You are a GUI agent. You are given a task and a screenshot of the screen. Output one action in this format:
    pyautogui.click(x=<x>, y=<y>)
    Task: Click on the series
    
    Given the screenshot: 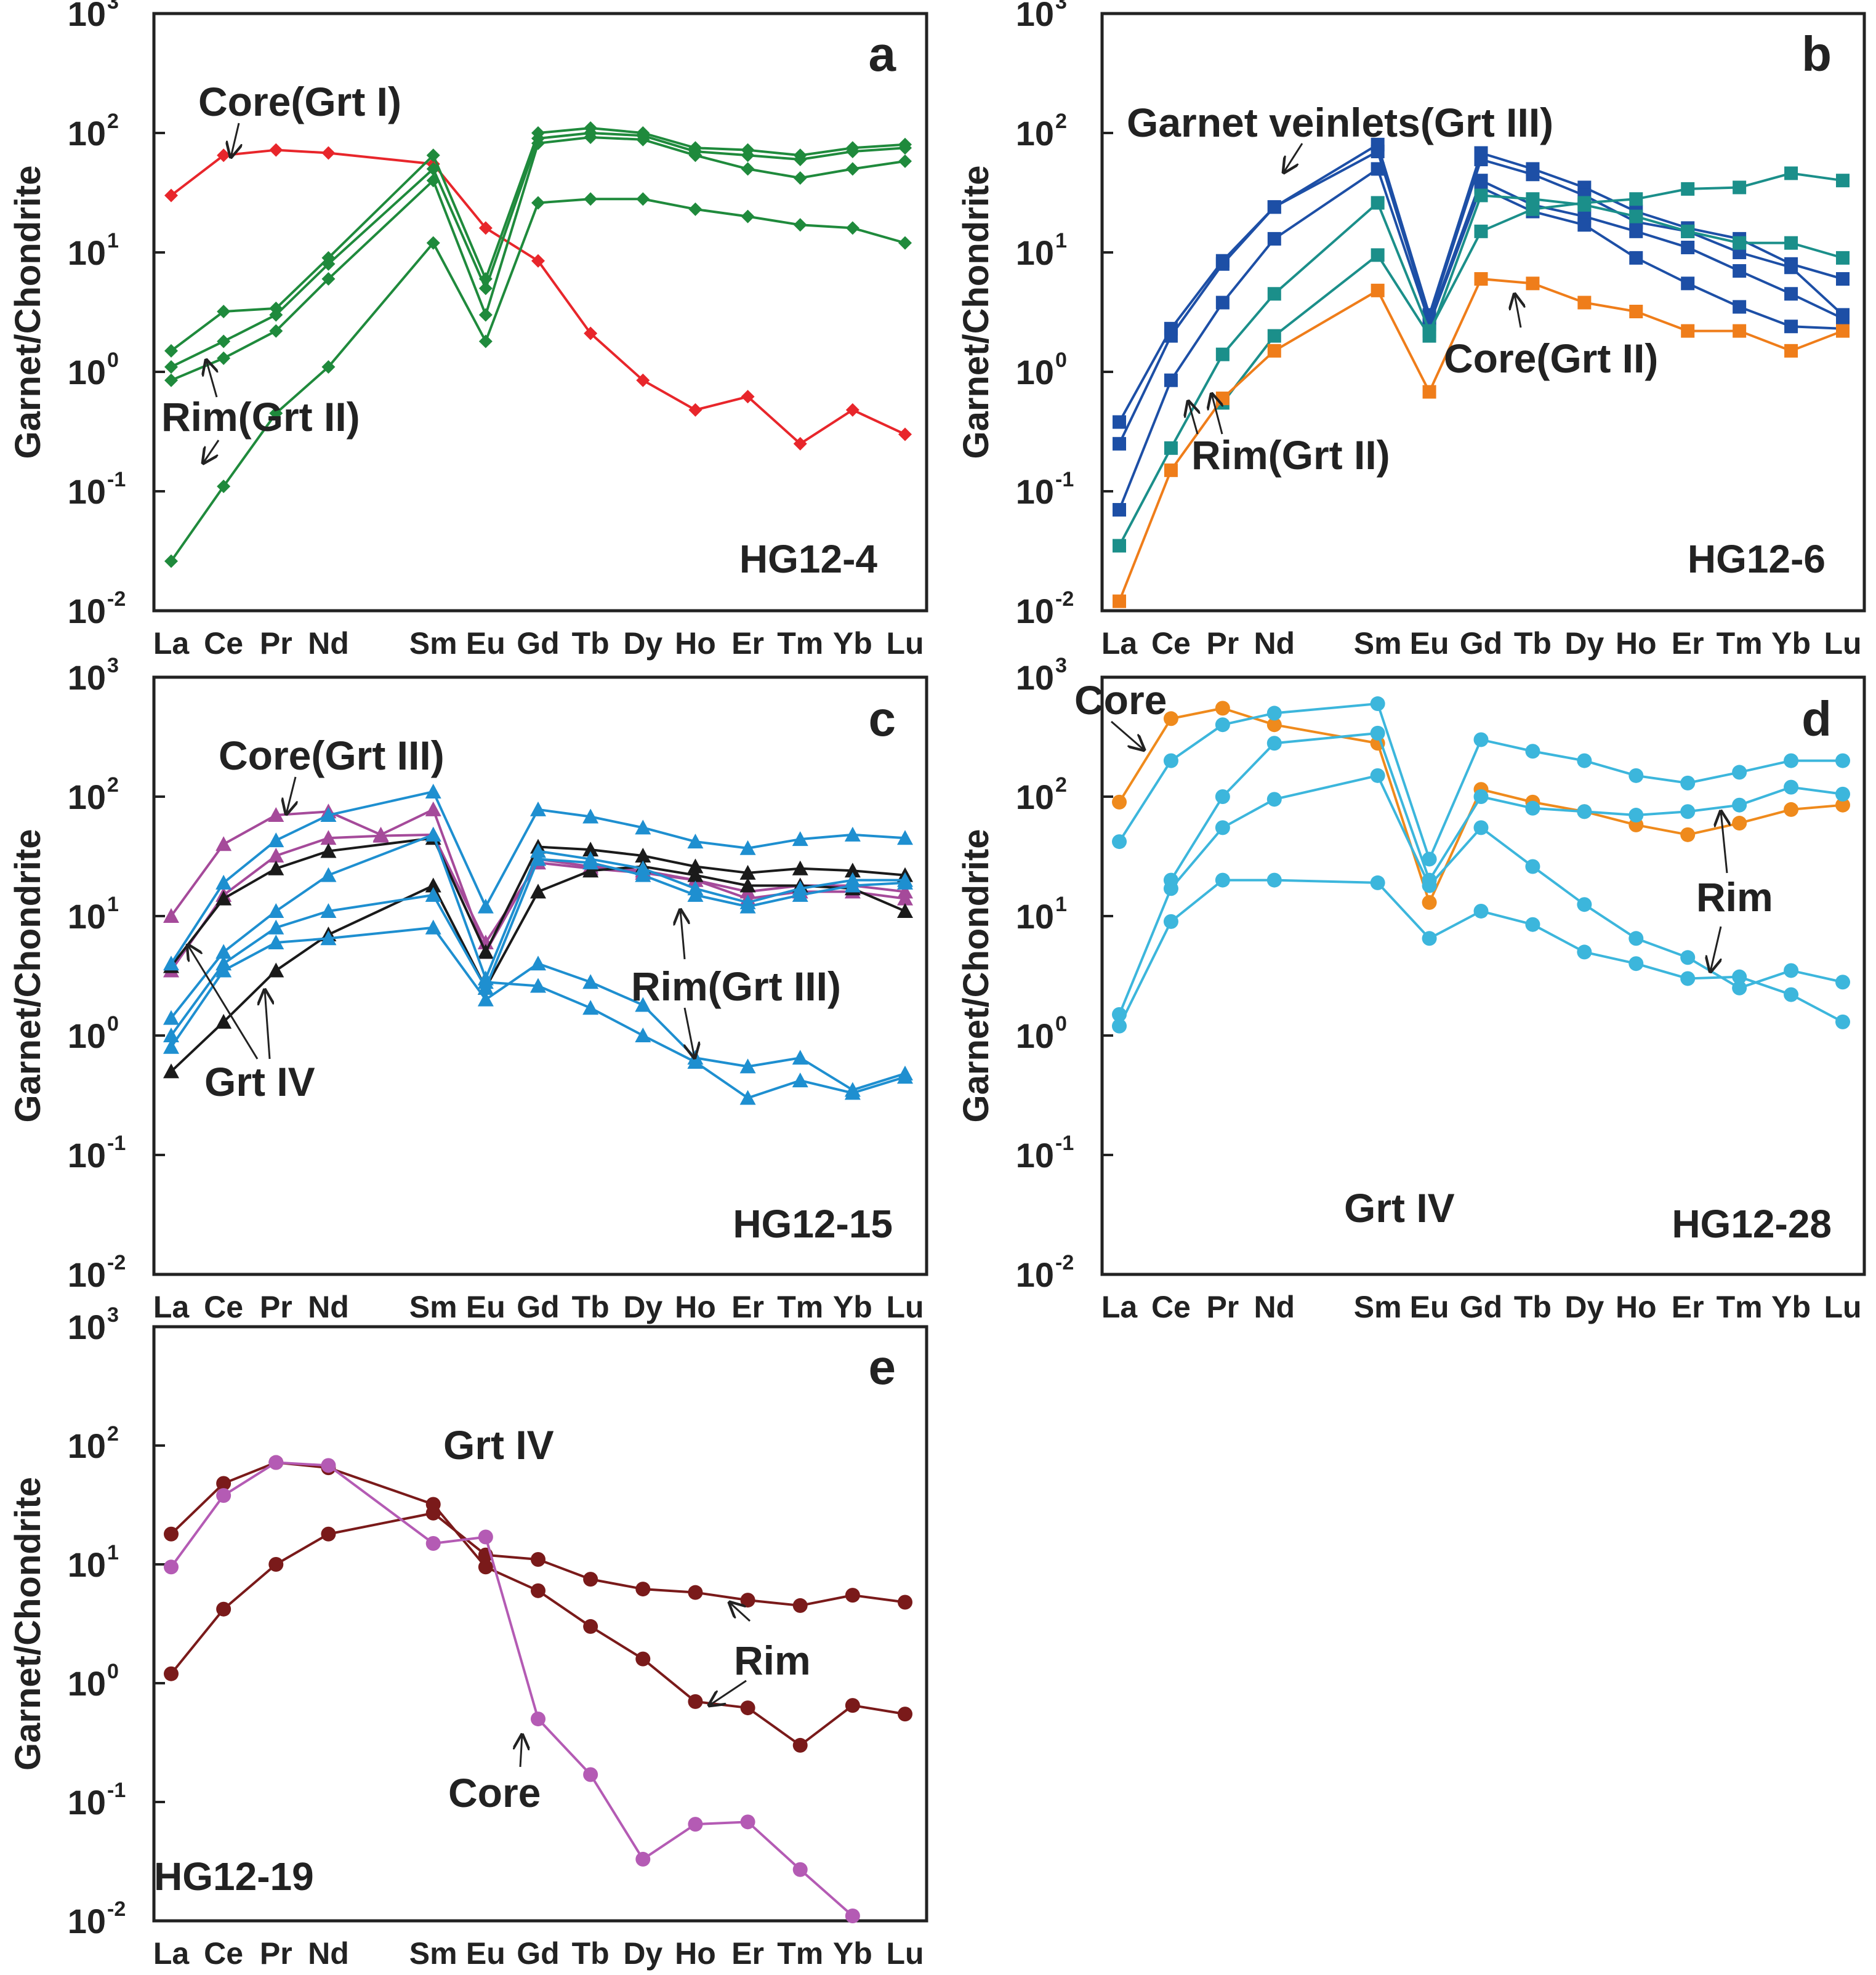 What is the action you would take?
    pyautogui.click(x=1481, y=782)
    